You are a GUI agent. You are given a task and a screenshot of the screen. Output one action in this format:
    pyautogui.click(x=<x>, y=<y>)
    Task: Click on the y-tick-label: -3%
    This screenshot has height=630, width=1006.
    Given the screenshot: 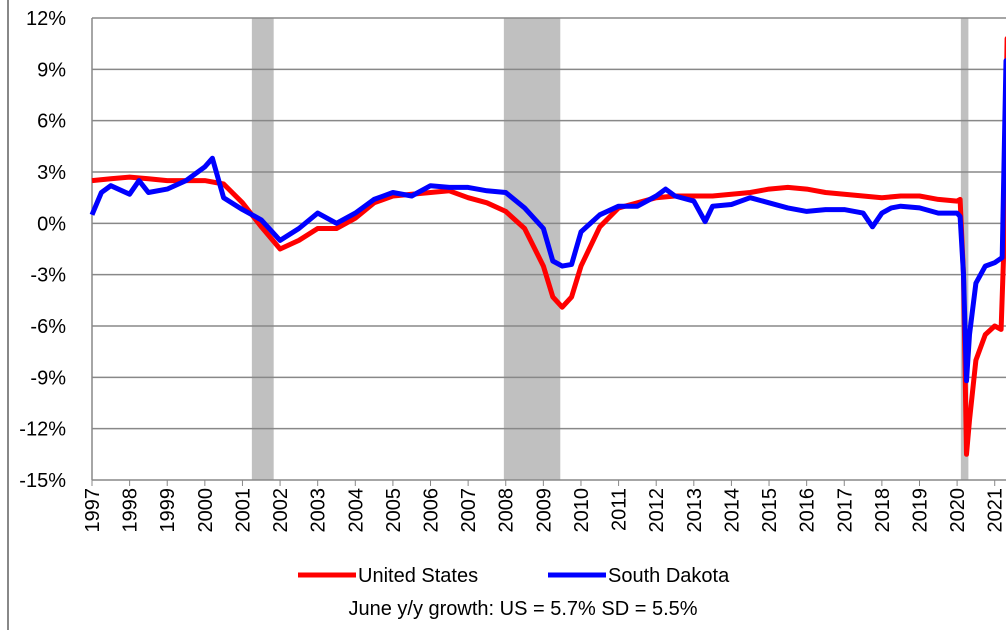 What is the action you would take?
    pyautogui.click(x=48, y=276)
    